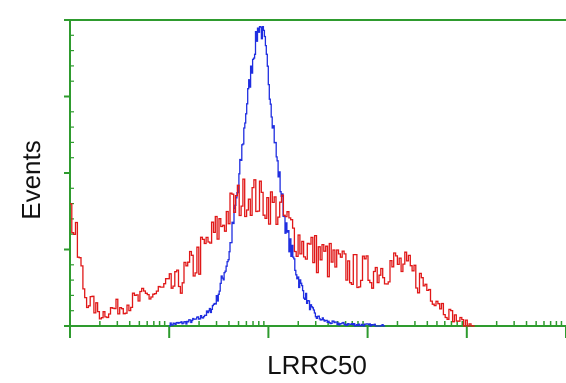 This screenshot has width=566, height=383. Describe the element at coordinates (31, 180) in the screenshot. I see `y-axis-label: Events` at that location.